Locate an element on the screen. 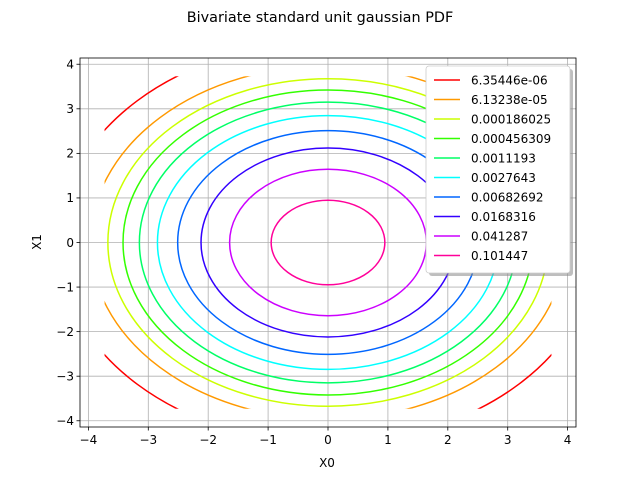 The image size is (640, 480). x-tick-label: −4 is located at coordinates (89, 440).